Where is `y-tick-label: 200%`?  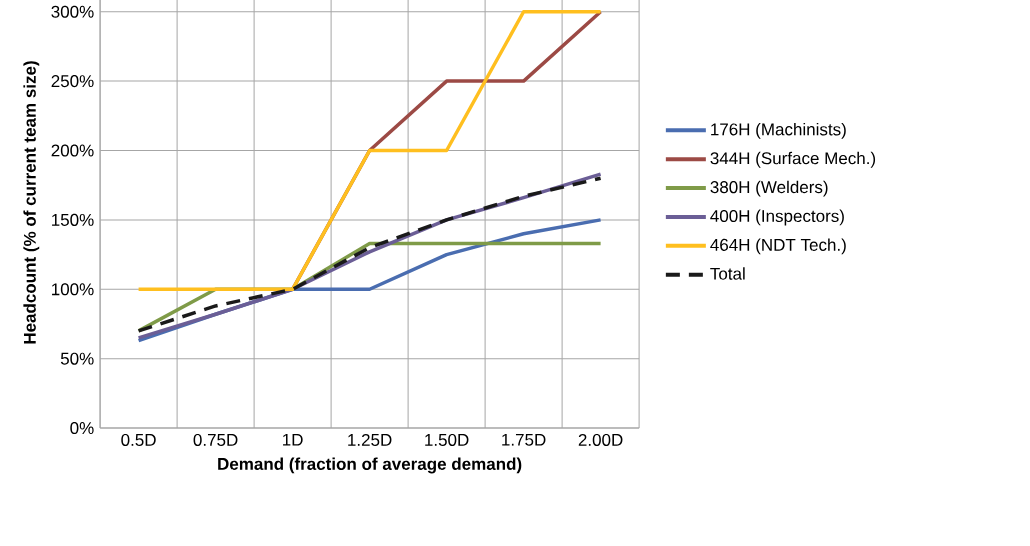 y-tick-label: 200% is located at coordinates (72, 150).